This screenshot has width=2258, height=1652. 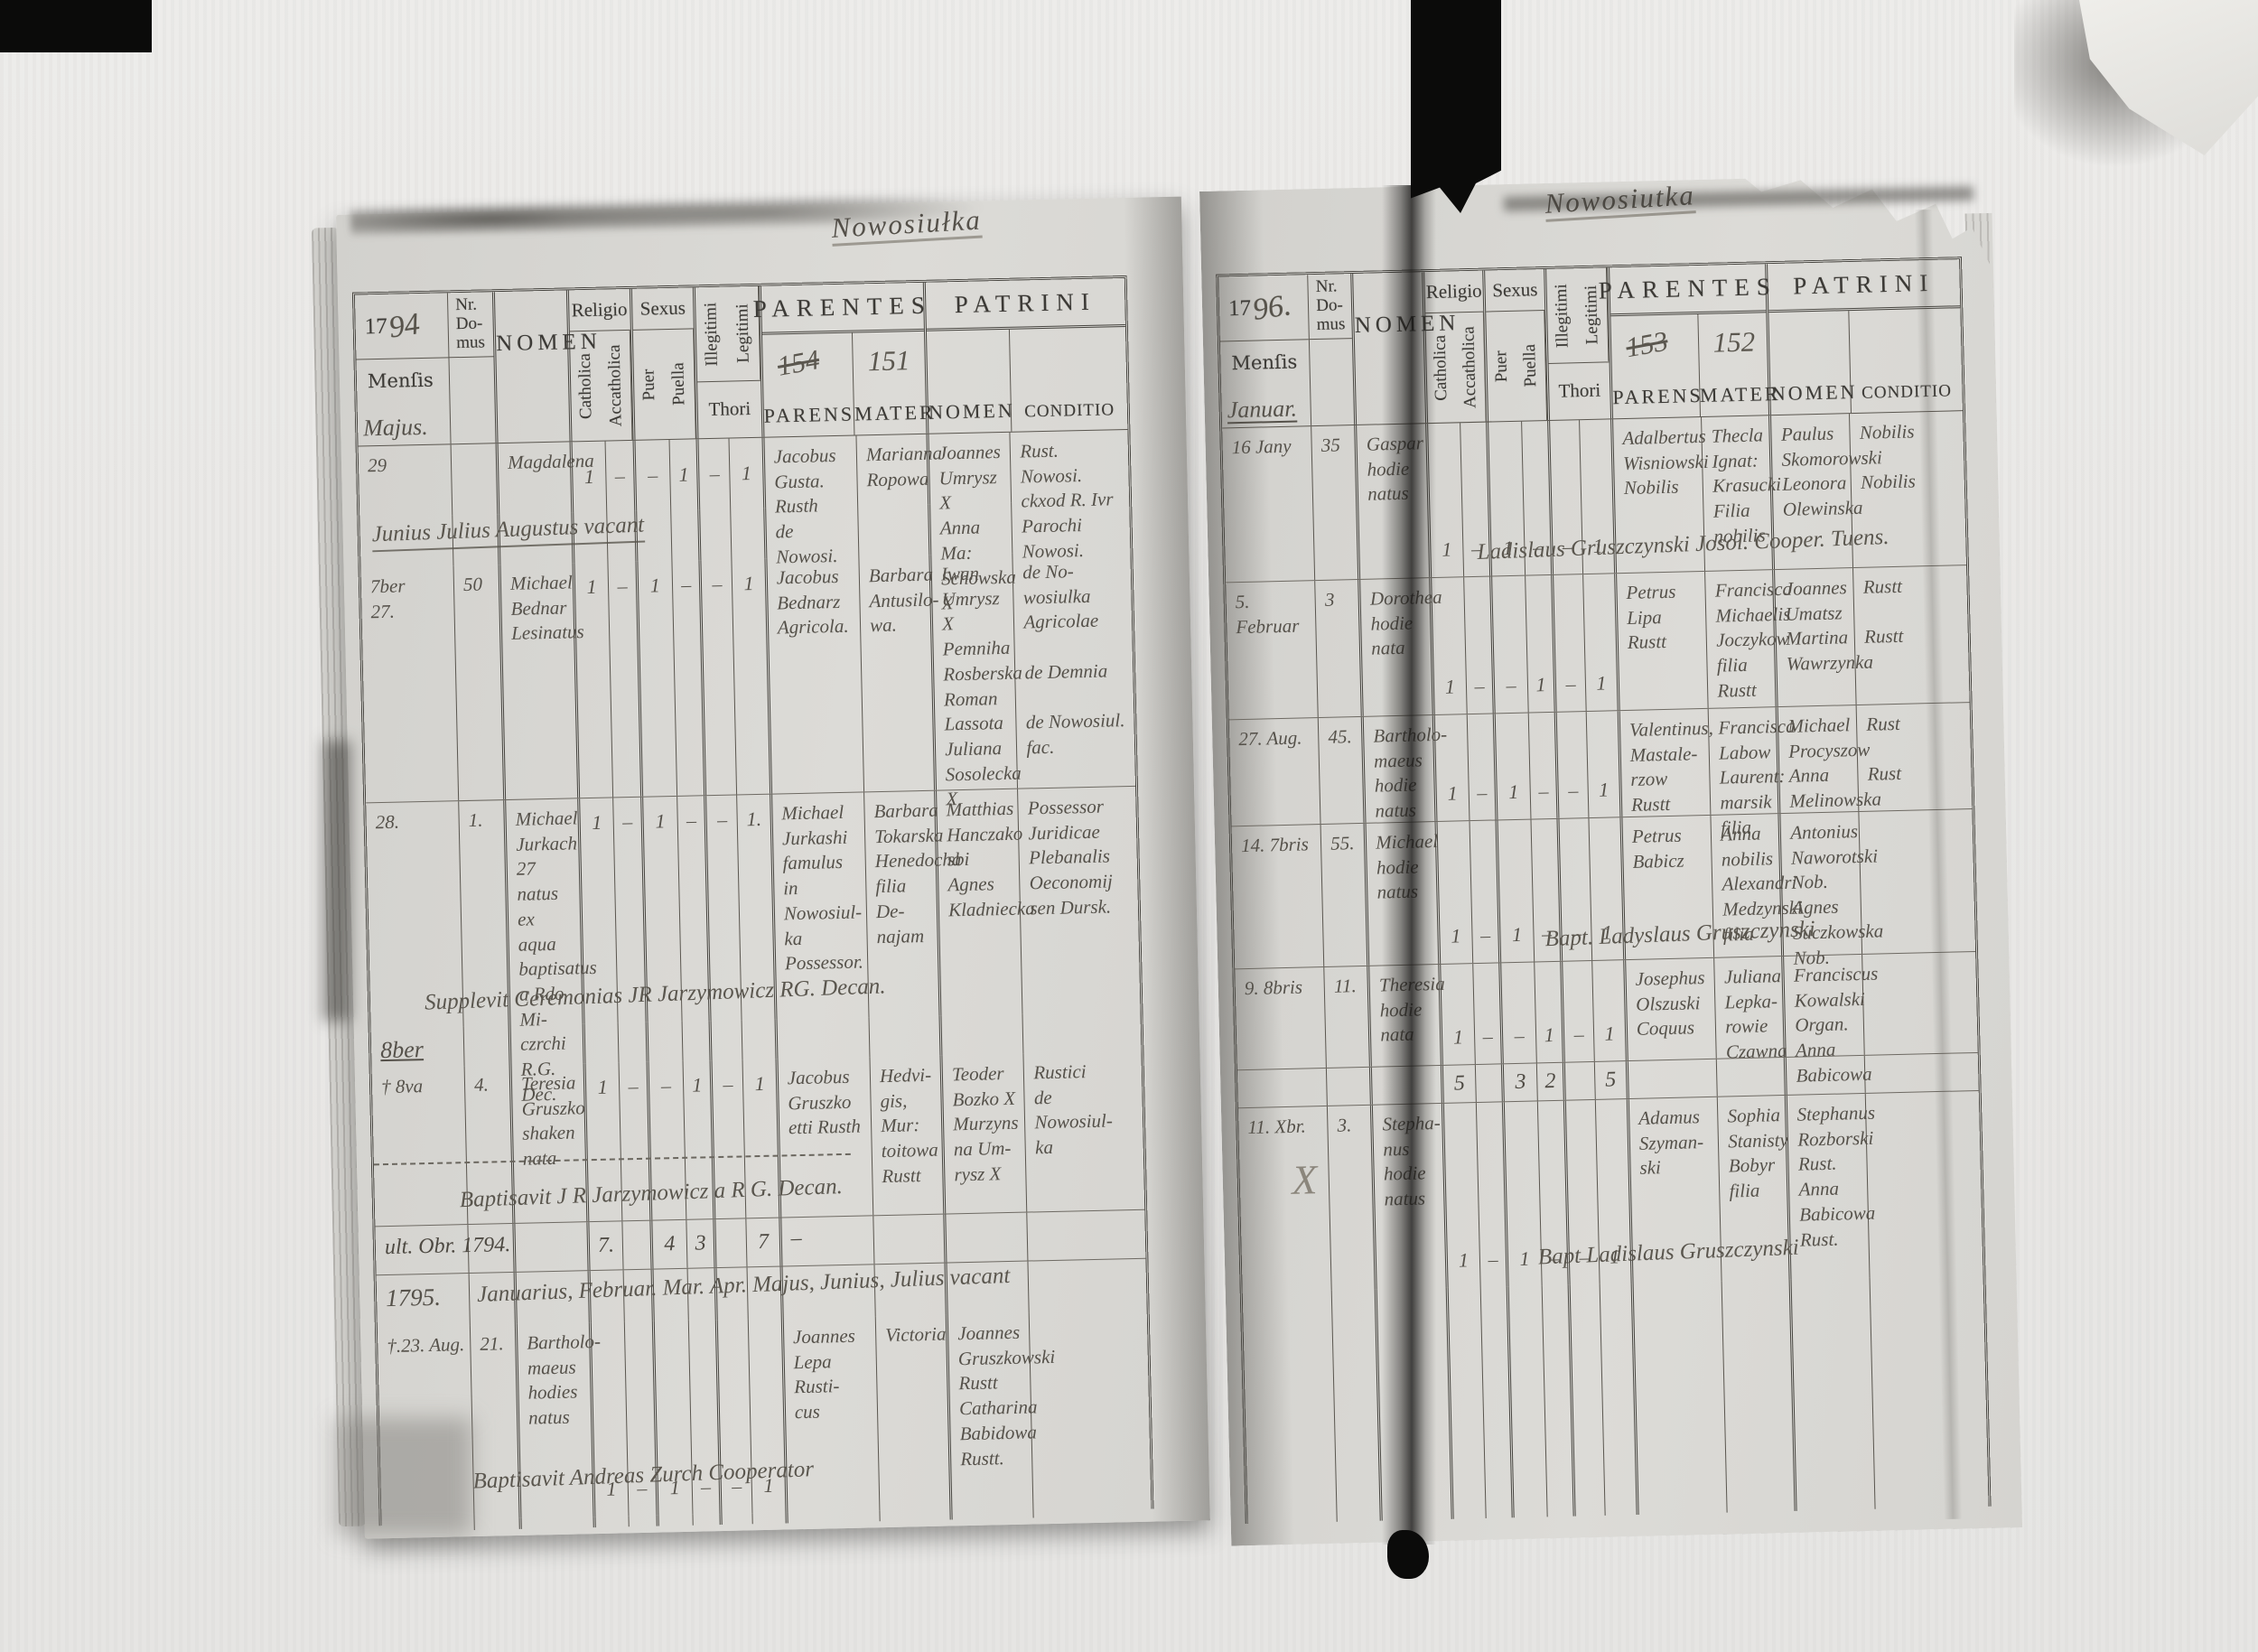 What do you see at coordinates (1348, 1017) in the screenshot?
I see `cell-nr: 11.` at bounding box center [1348, 1017].